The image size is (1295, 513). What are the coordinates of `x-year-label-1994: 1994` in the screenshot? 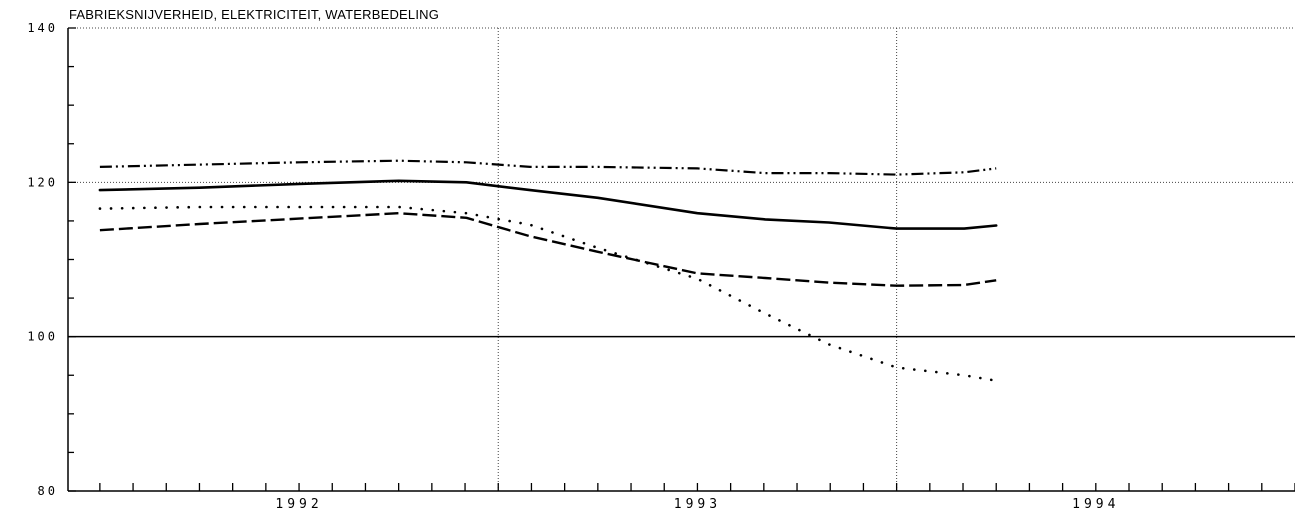 It's located at (1095, 504).